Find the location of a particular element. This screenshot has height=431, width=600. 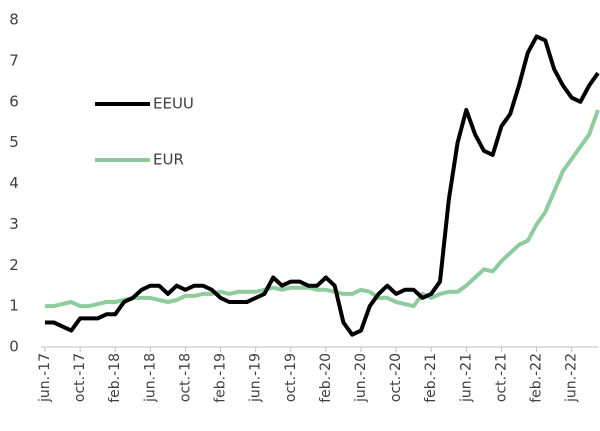

y-tick-label: 7 is located at coordinates (14, 60).